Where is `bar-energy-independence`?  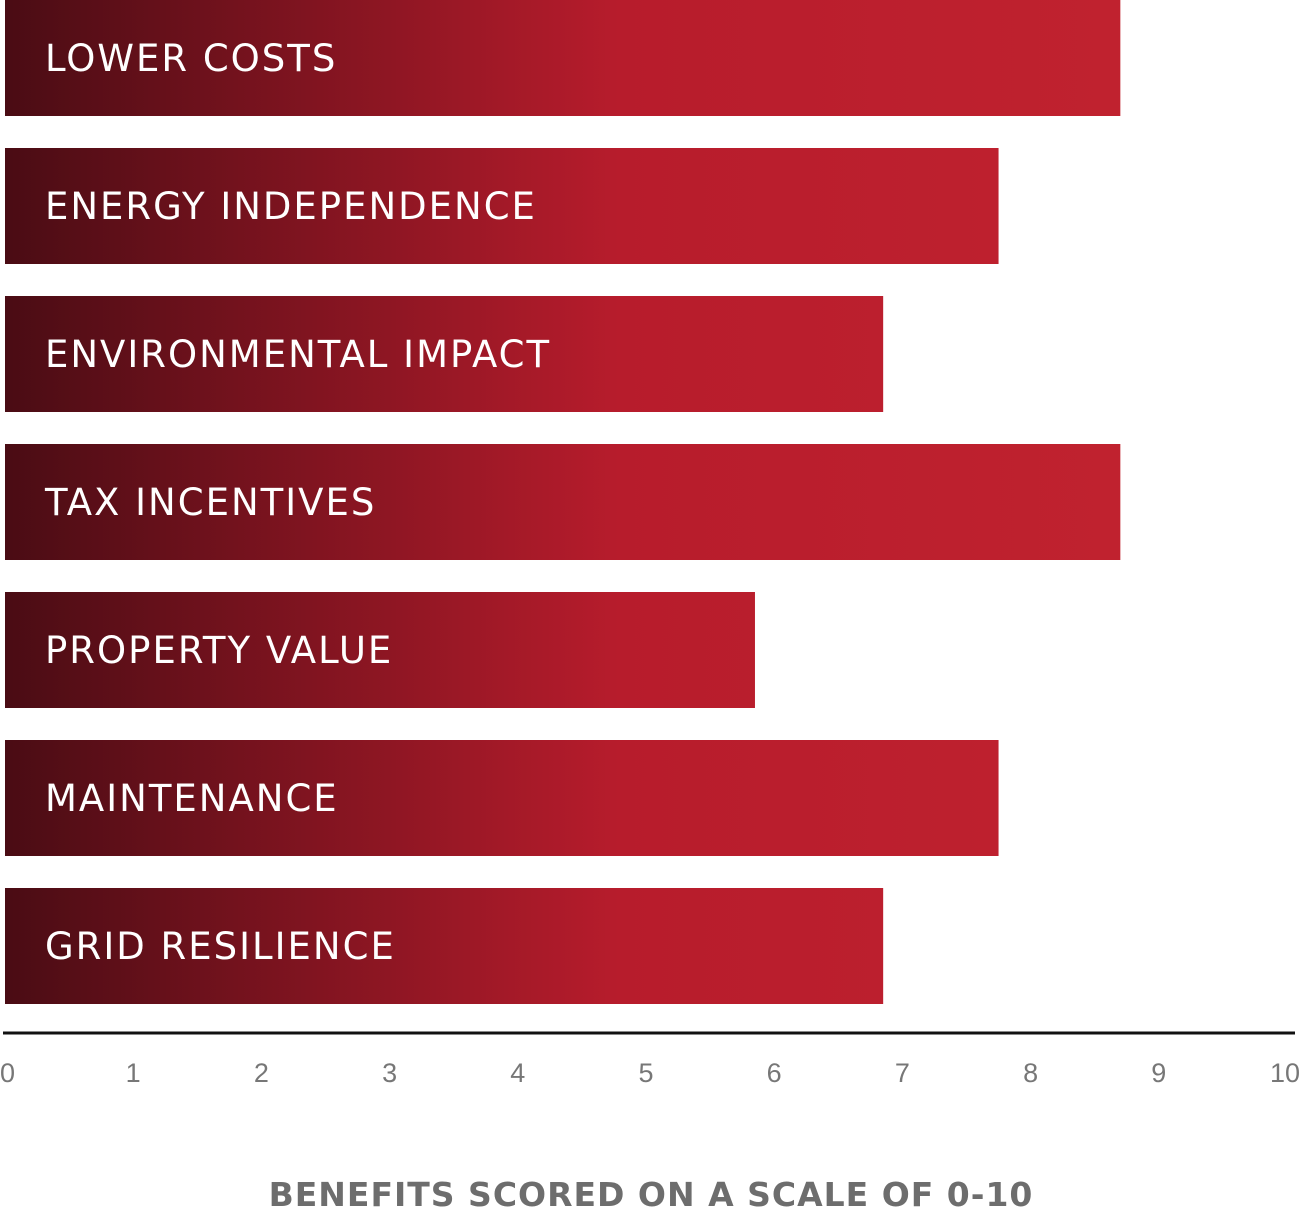 bar-energy-independence is located at coordinates (502, 206).